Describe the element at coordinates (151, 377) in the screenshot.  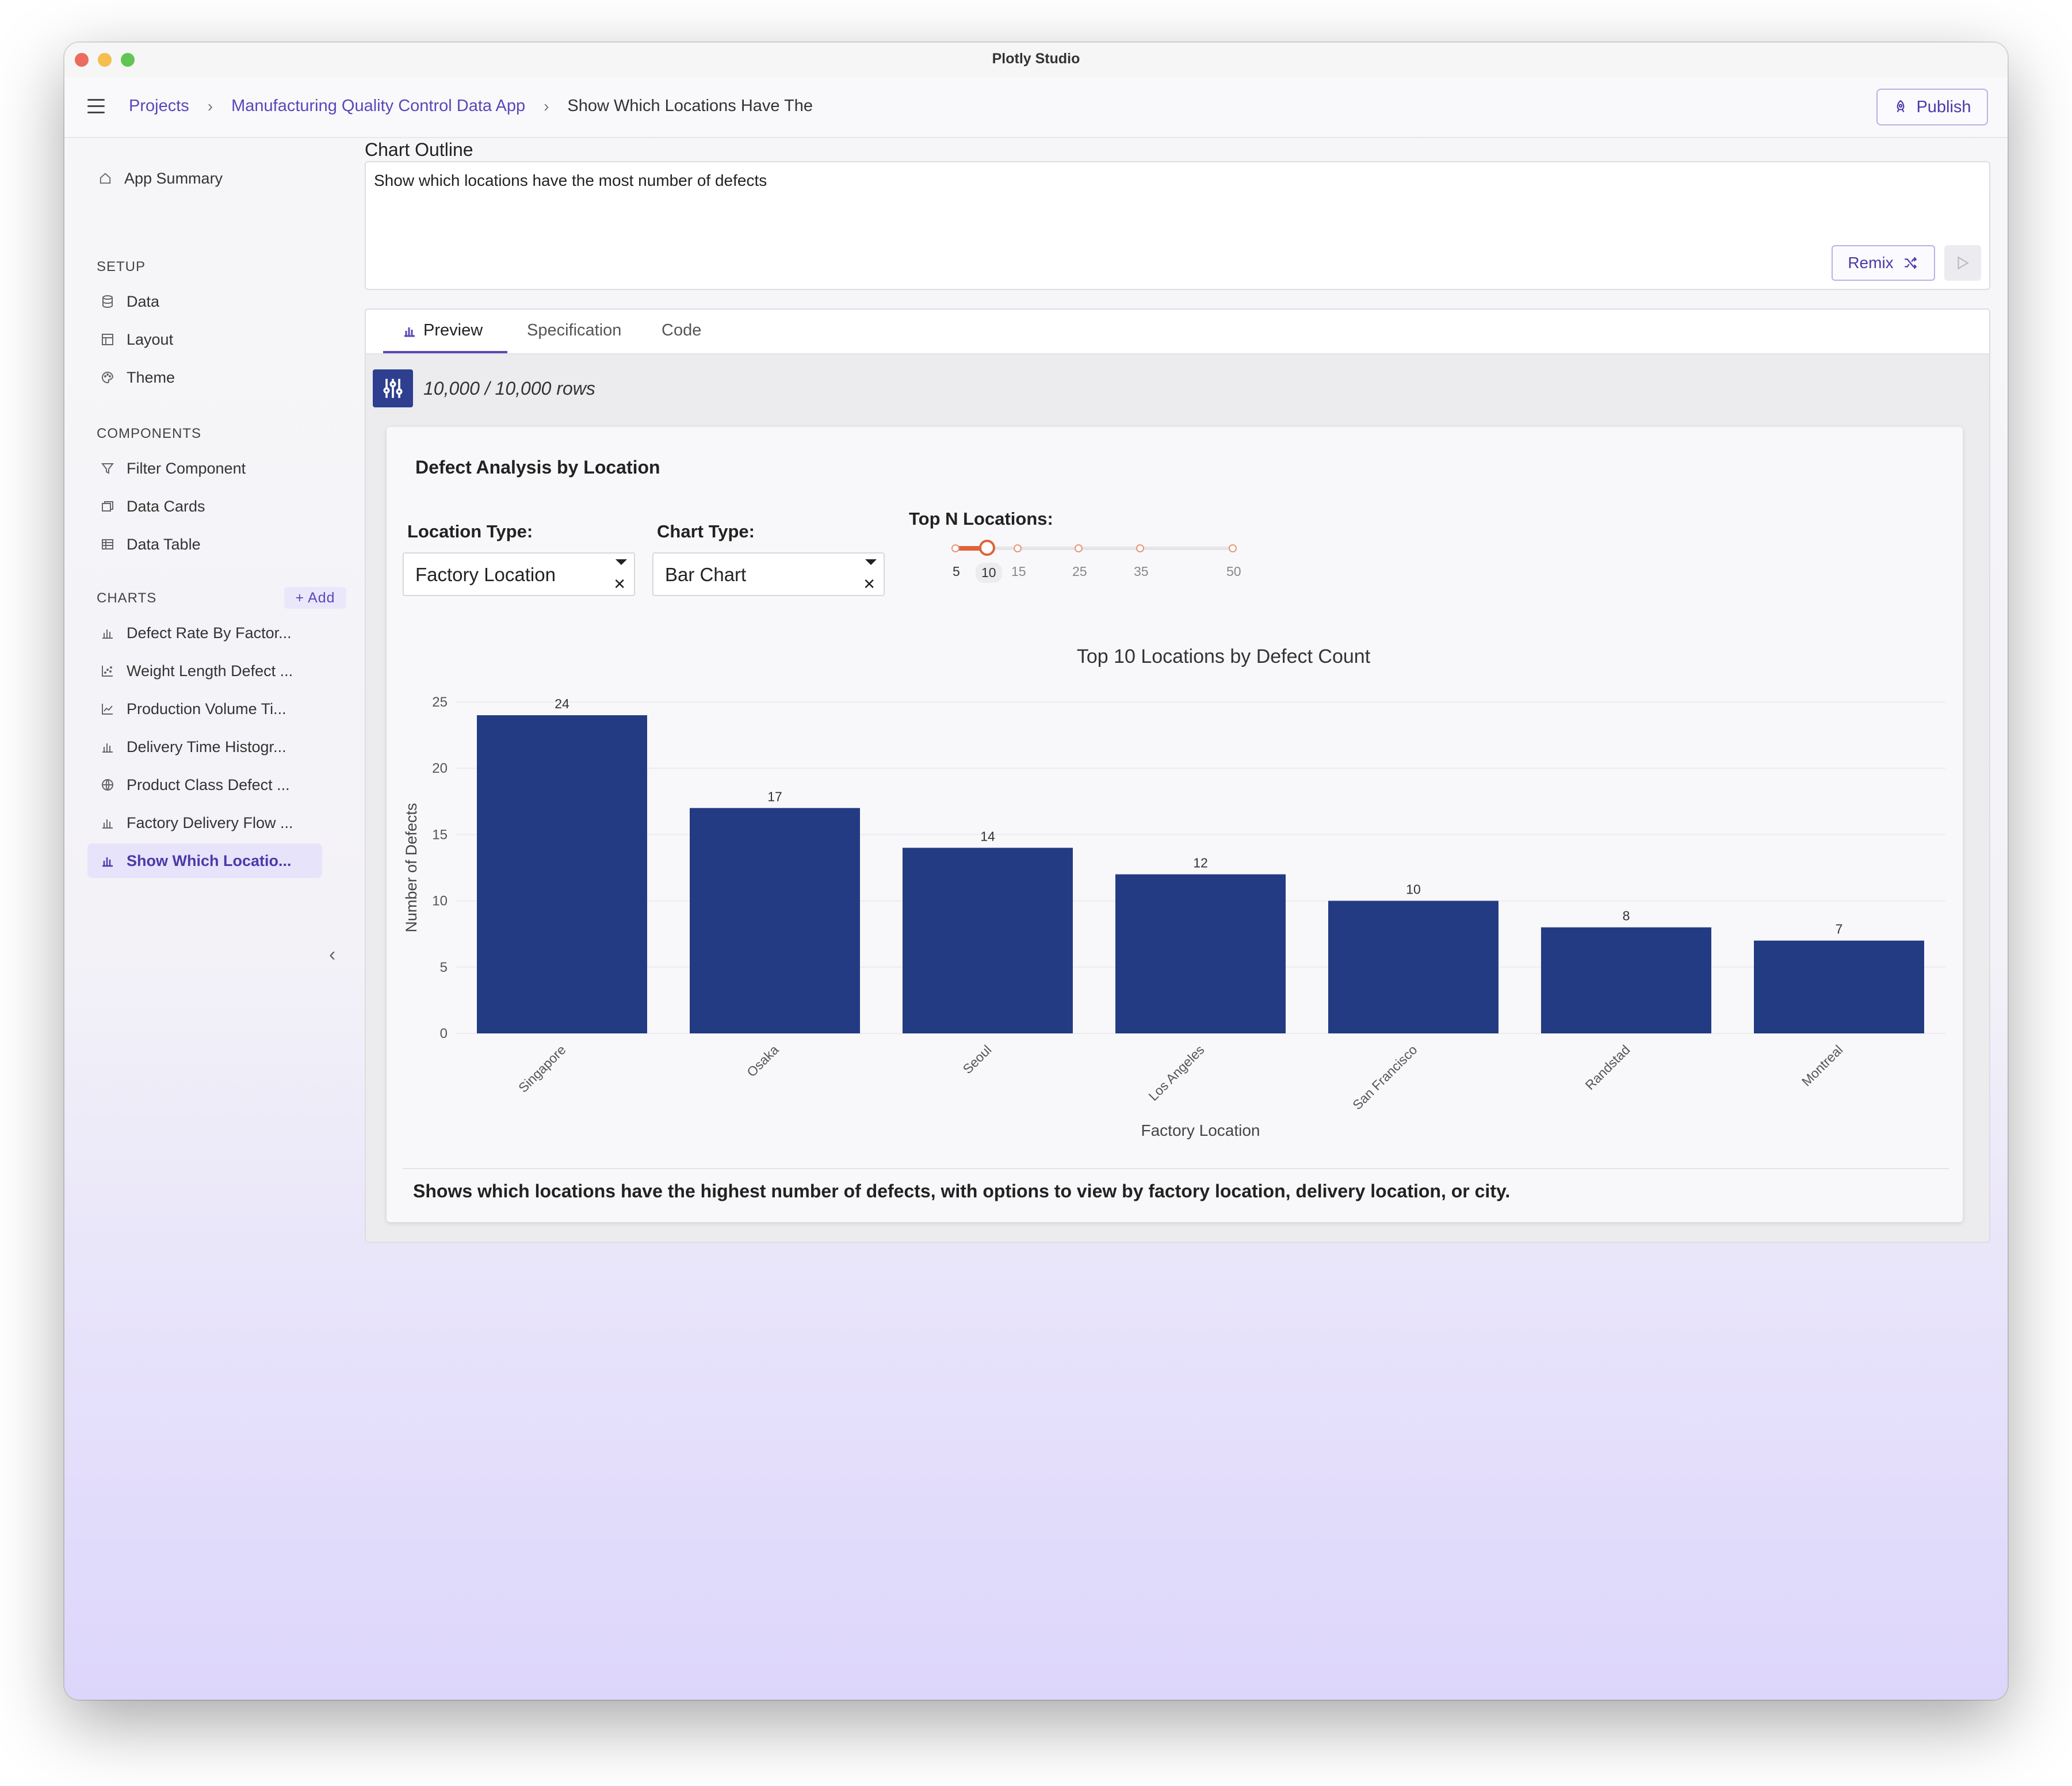
I see `sidebar-item-label: Theme` at that location.